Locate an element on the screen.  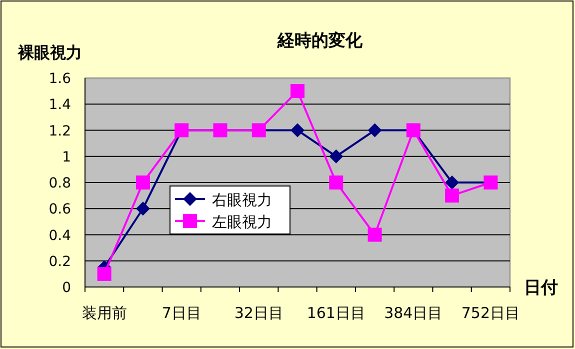
x-tick-label: 161日目 is located at coordinates (336, 313).